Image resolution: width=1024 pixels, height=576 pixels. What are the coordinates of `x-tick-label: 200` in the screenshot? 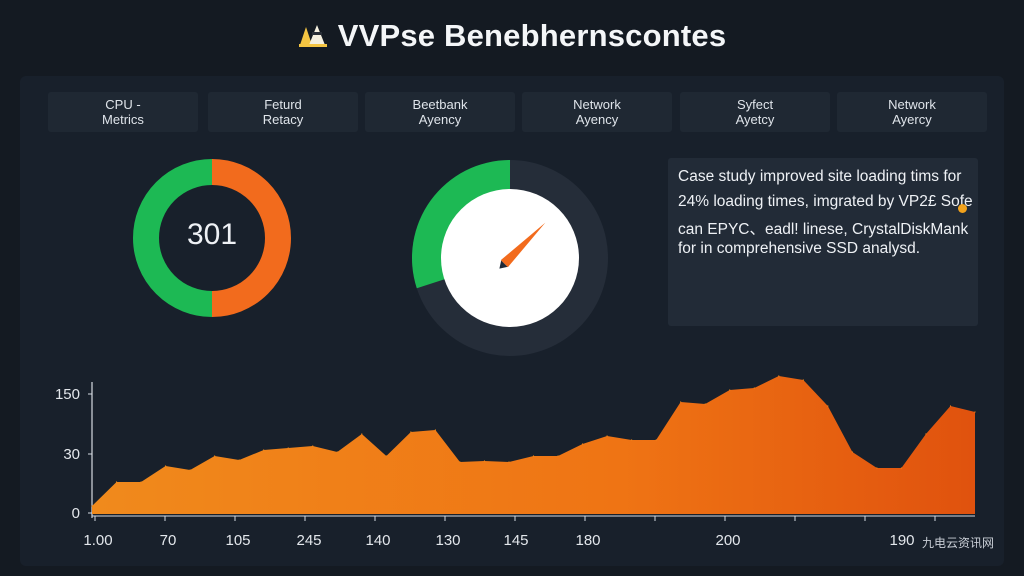 It's located at (727, 540).